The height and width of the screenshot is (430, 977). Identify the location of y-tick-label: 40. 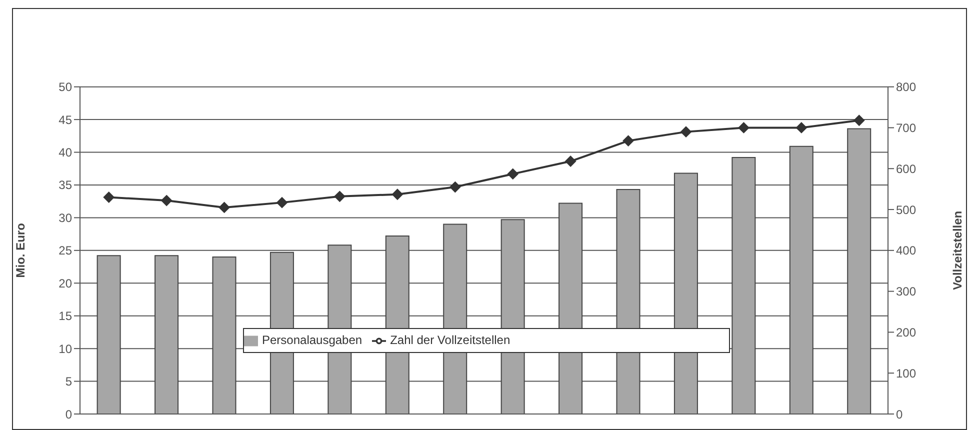
(65, 153).